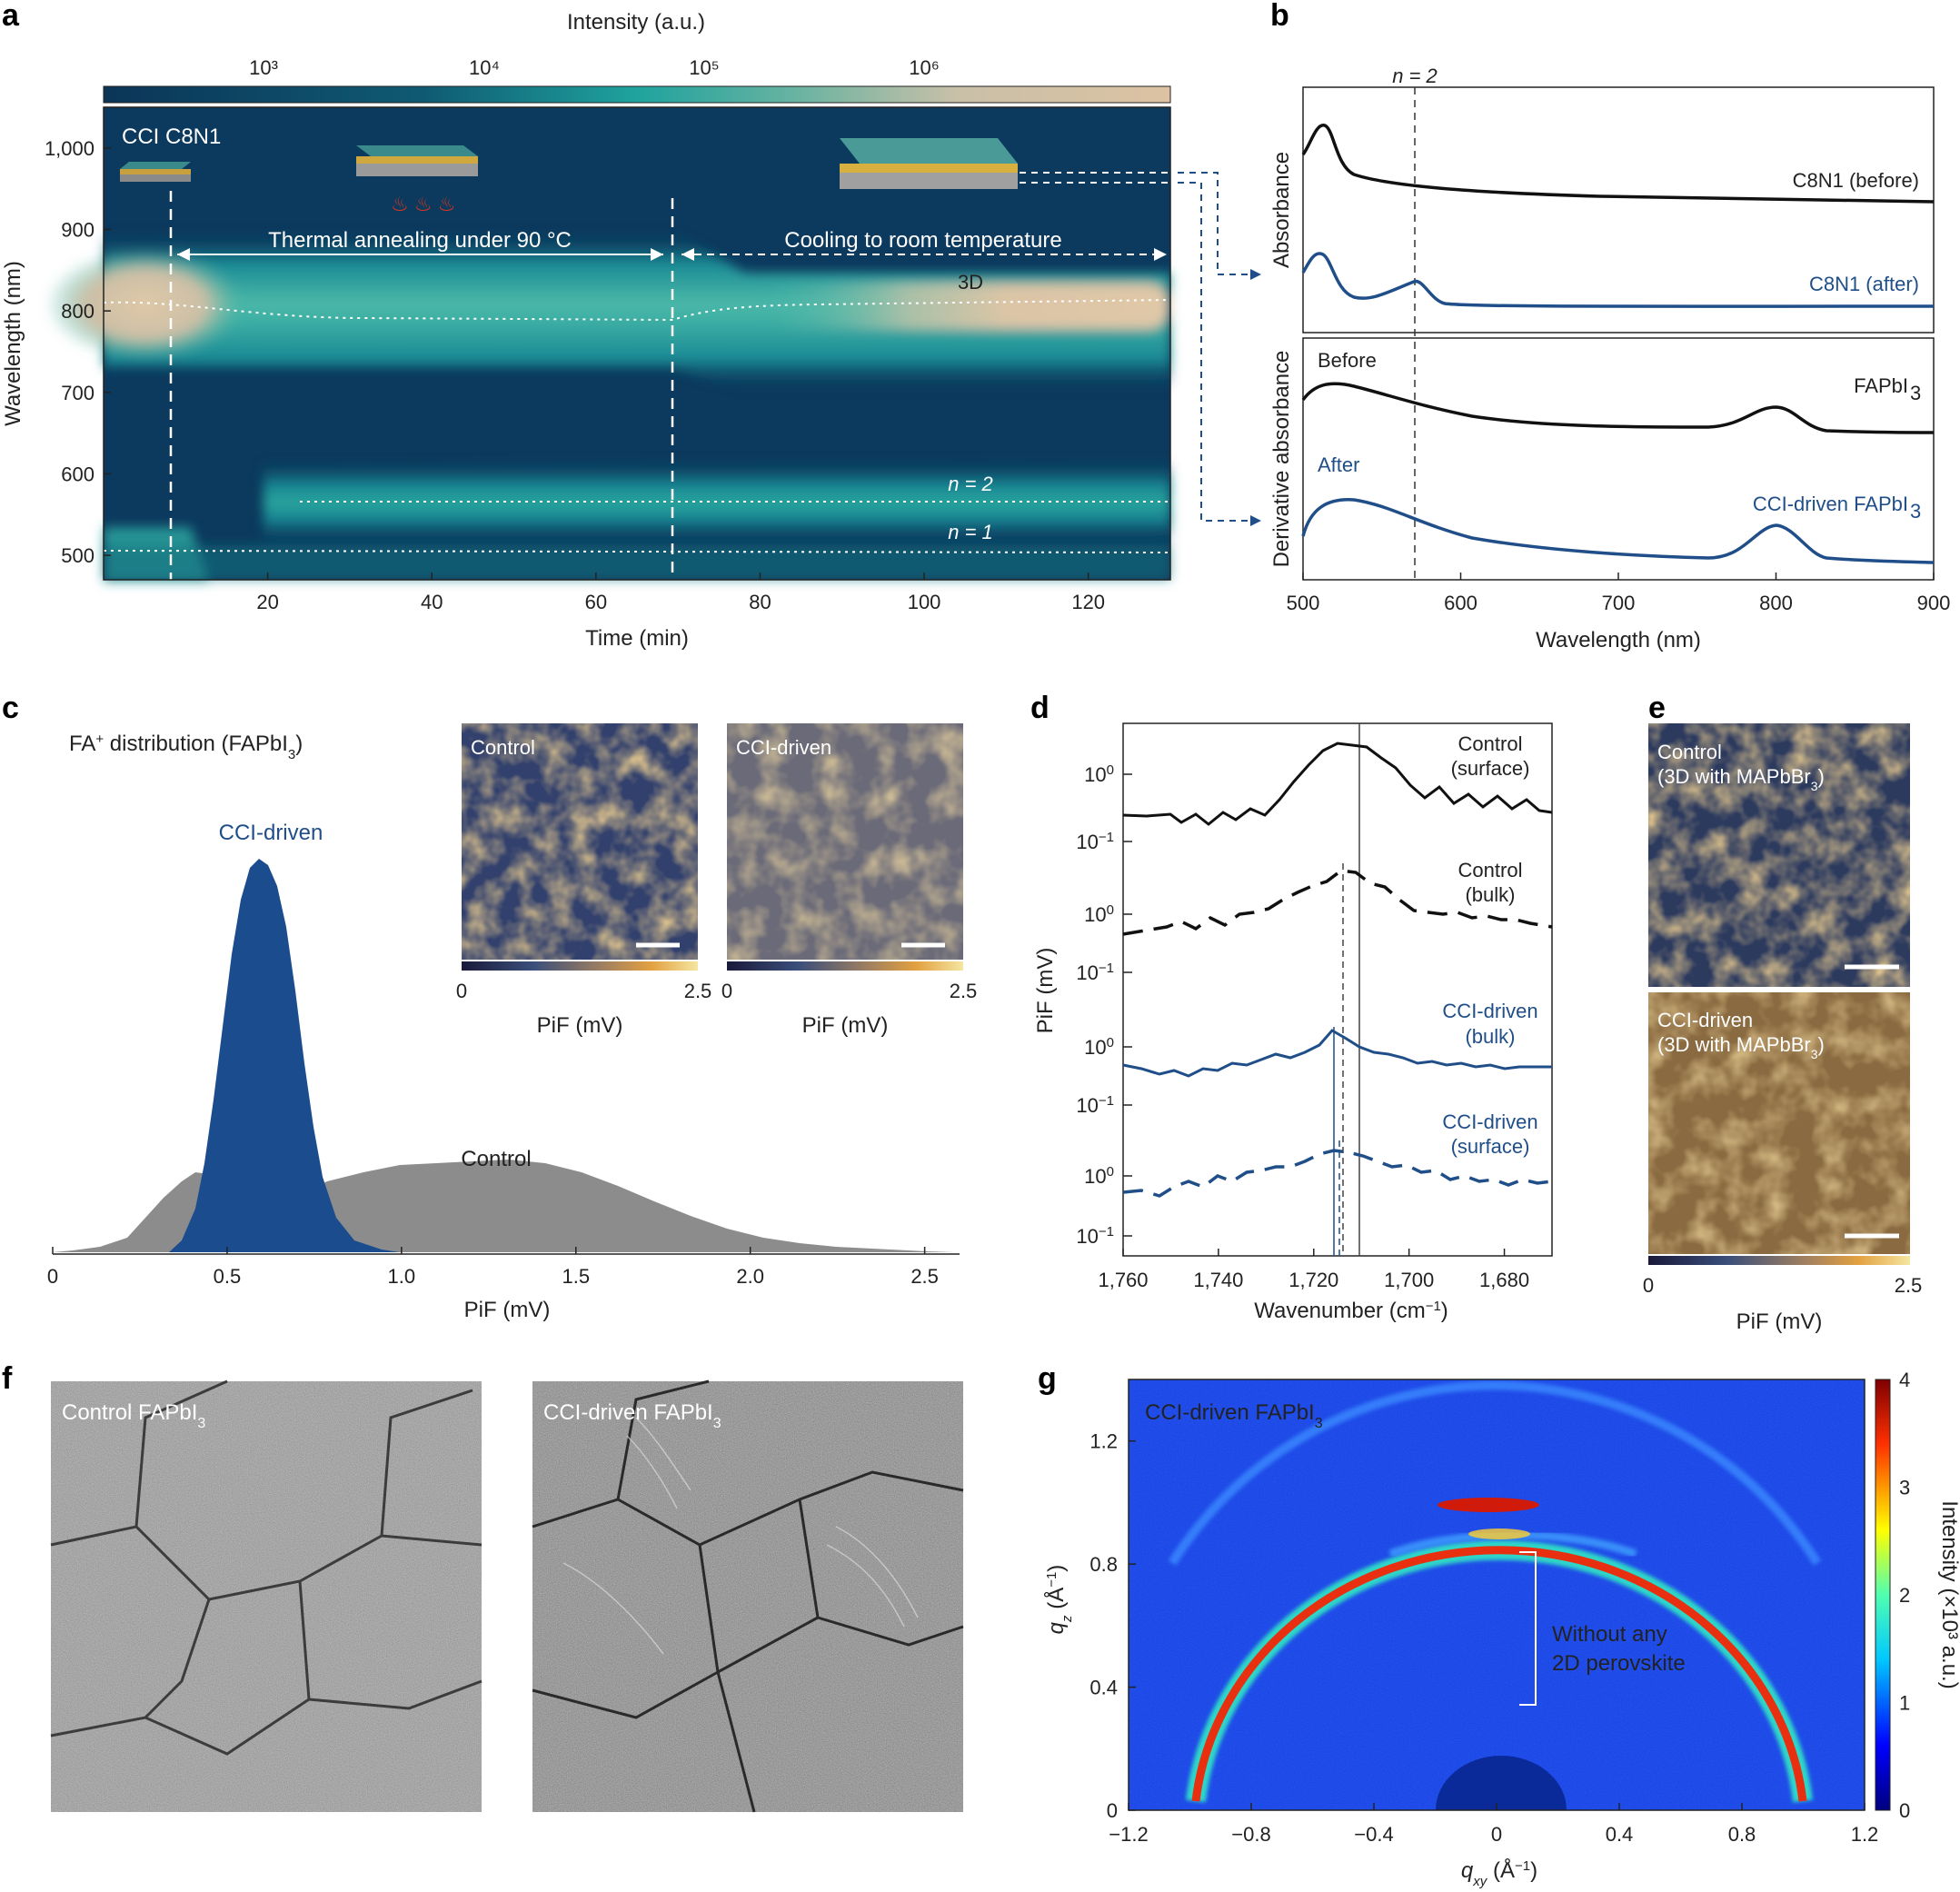 The height and width of the screenshot is (1892, 1960). Describe the element at coordinates (1830, 504) in the screenshot. I see `curve-label-cci-fapbi3: CCI-driven FAPbI` at that location.